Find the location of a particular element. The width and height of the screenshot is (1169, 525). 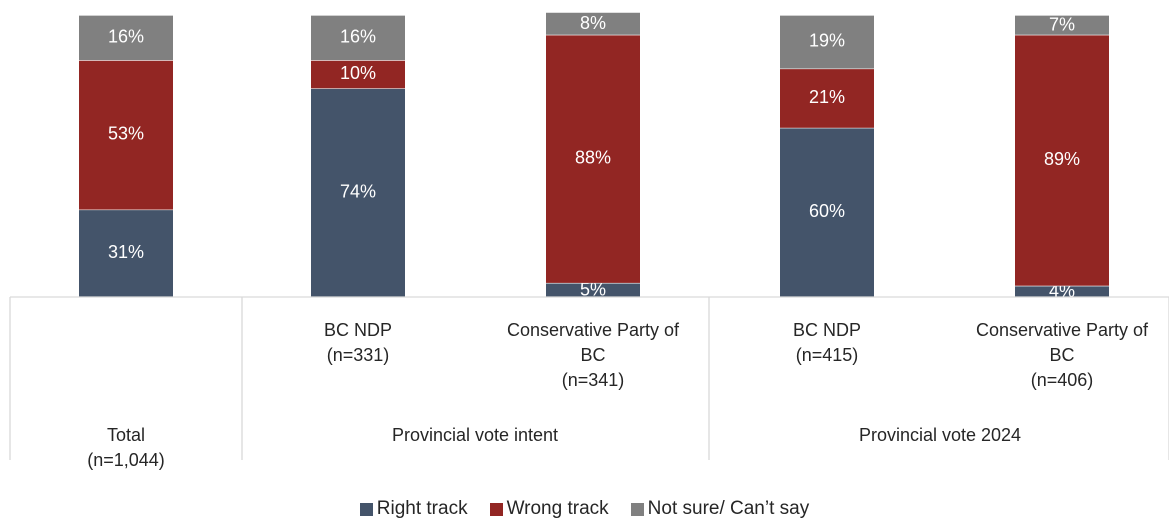

data-label: 21% is located at coordinates (827, 97).